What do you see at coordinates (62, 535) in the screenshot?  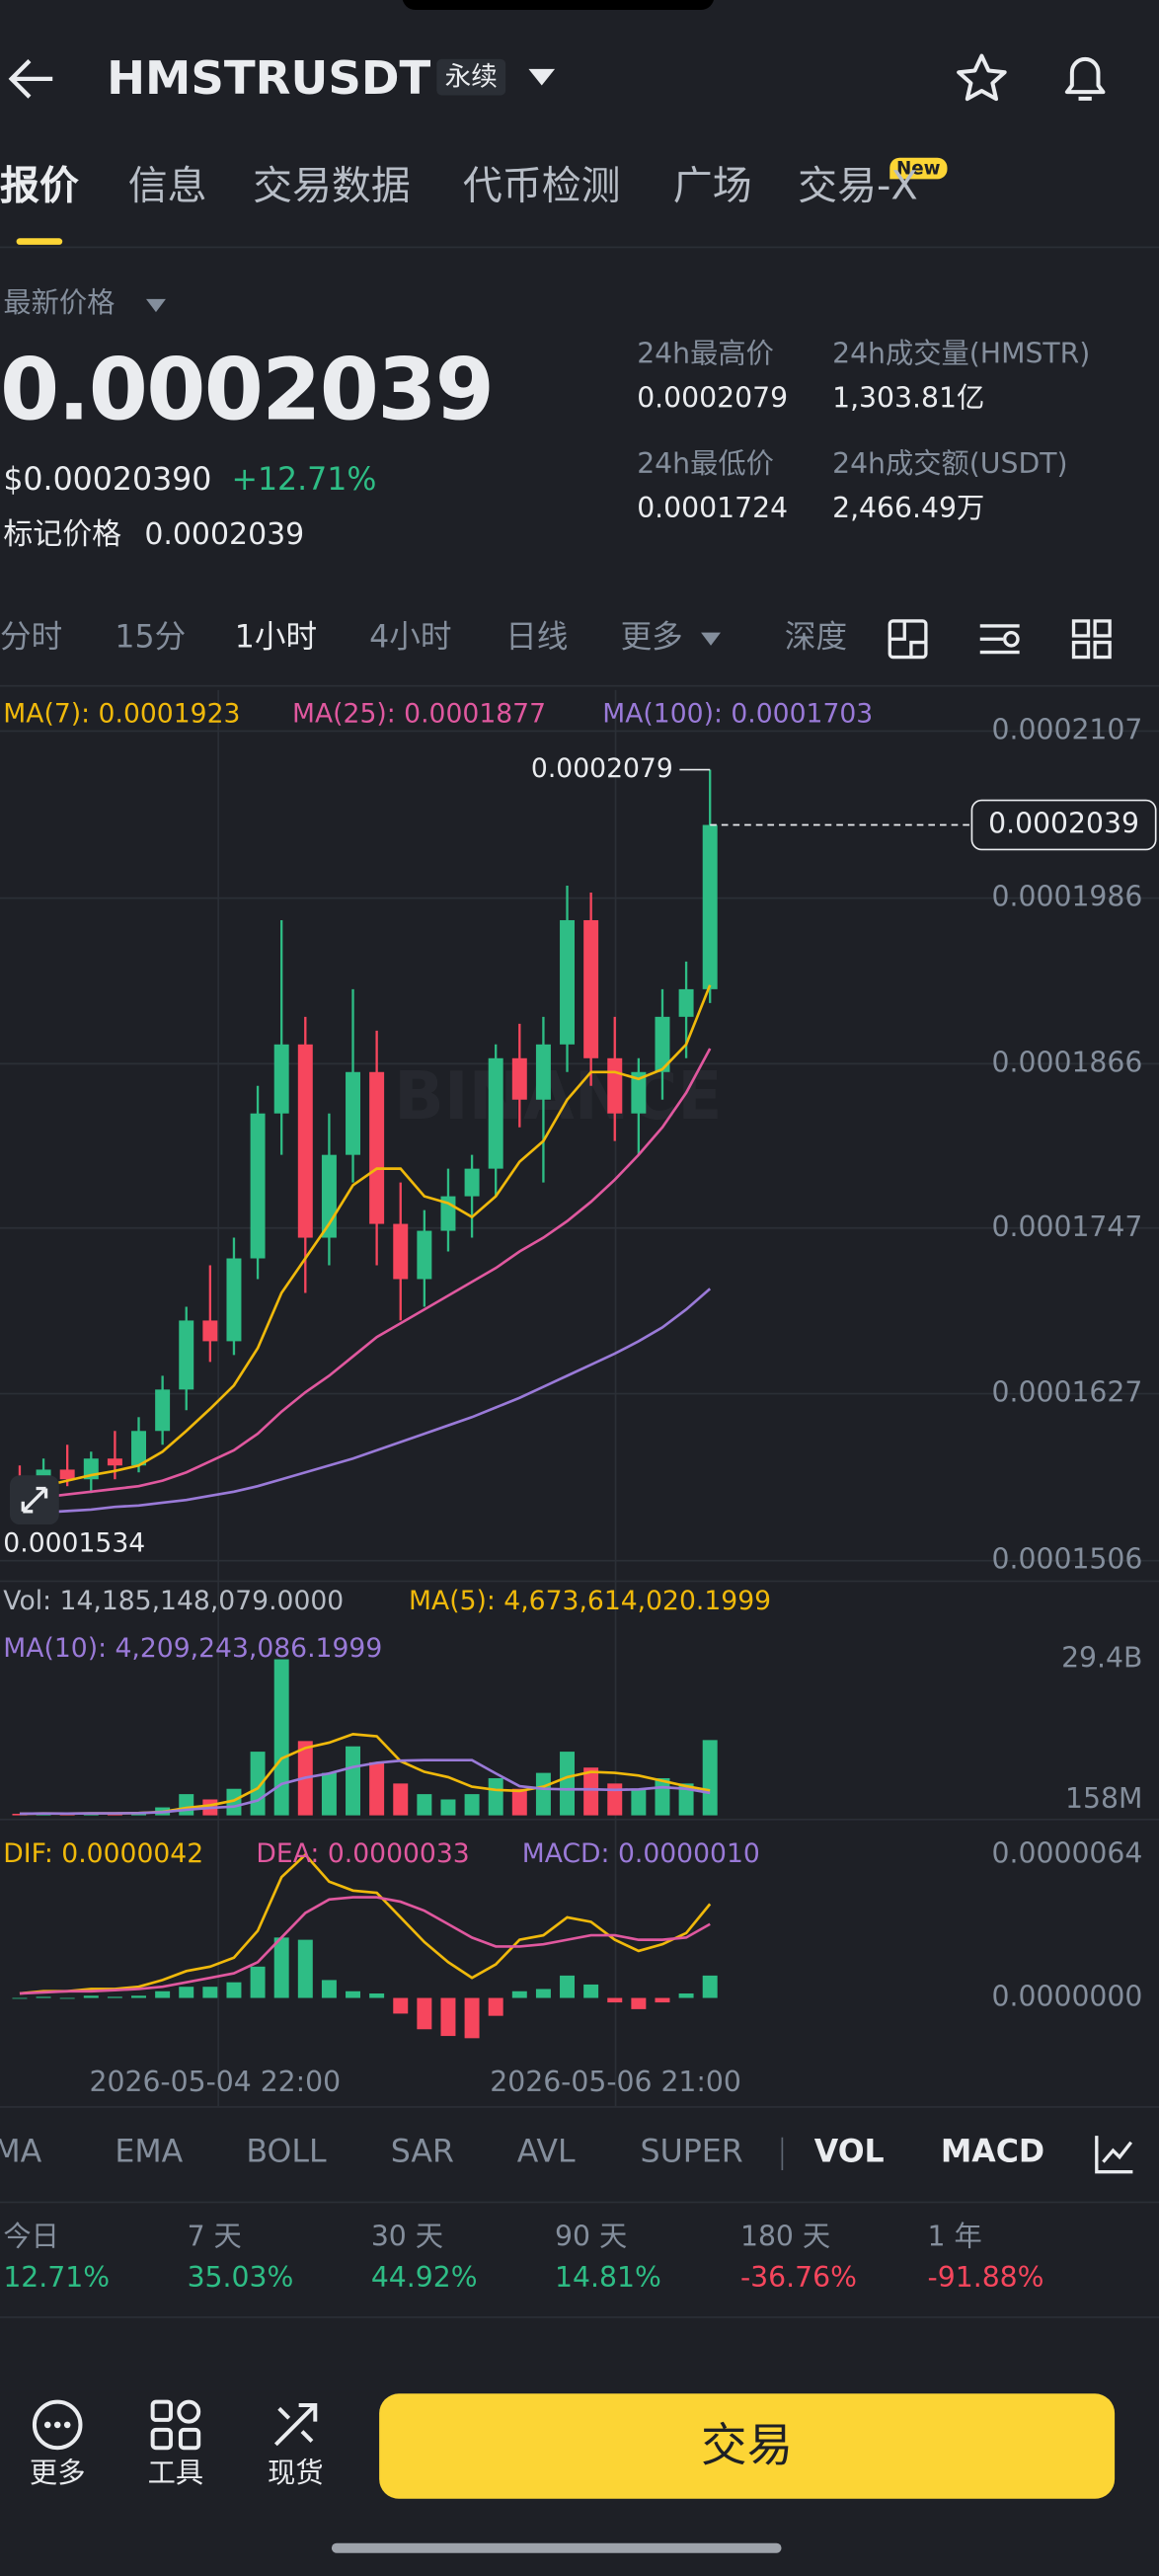 I see `mark-label: 标记价格` at bounding box center [62, 535].